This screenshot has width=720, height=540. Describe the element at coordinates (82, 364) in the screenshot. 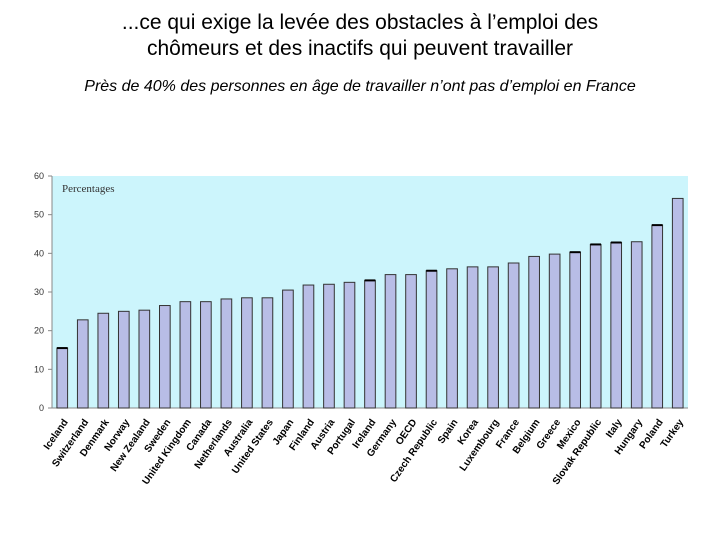

I see `bar-switzerland` at that location.